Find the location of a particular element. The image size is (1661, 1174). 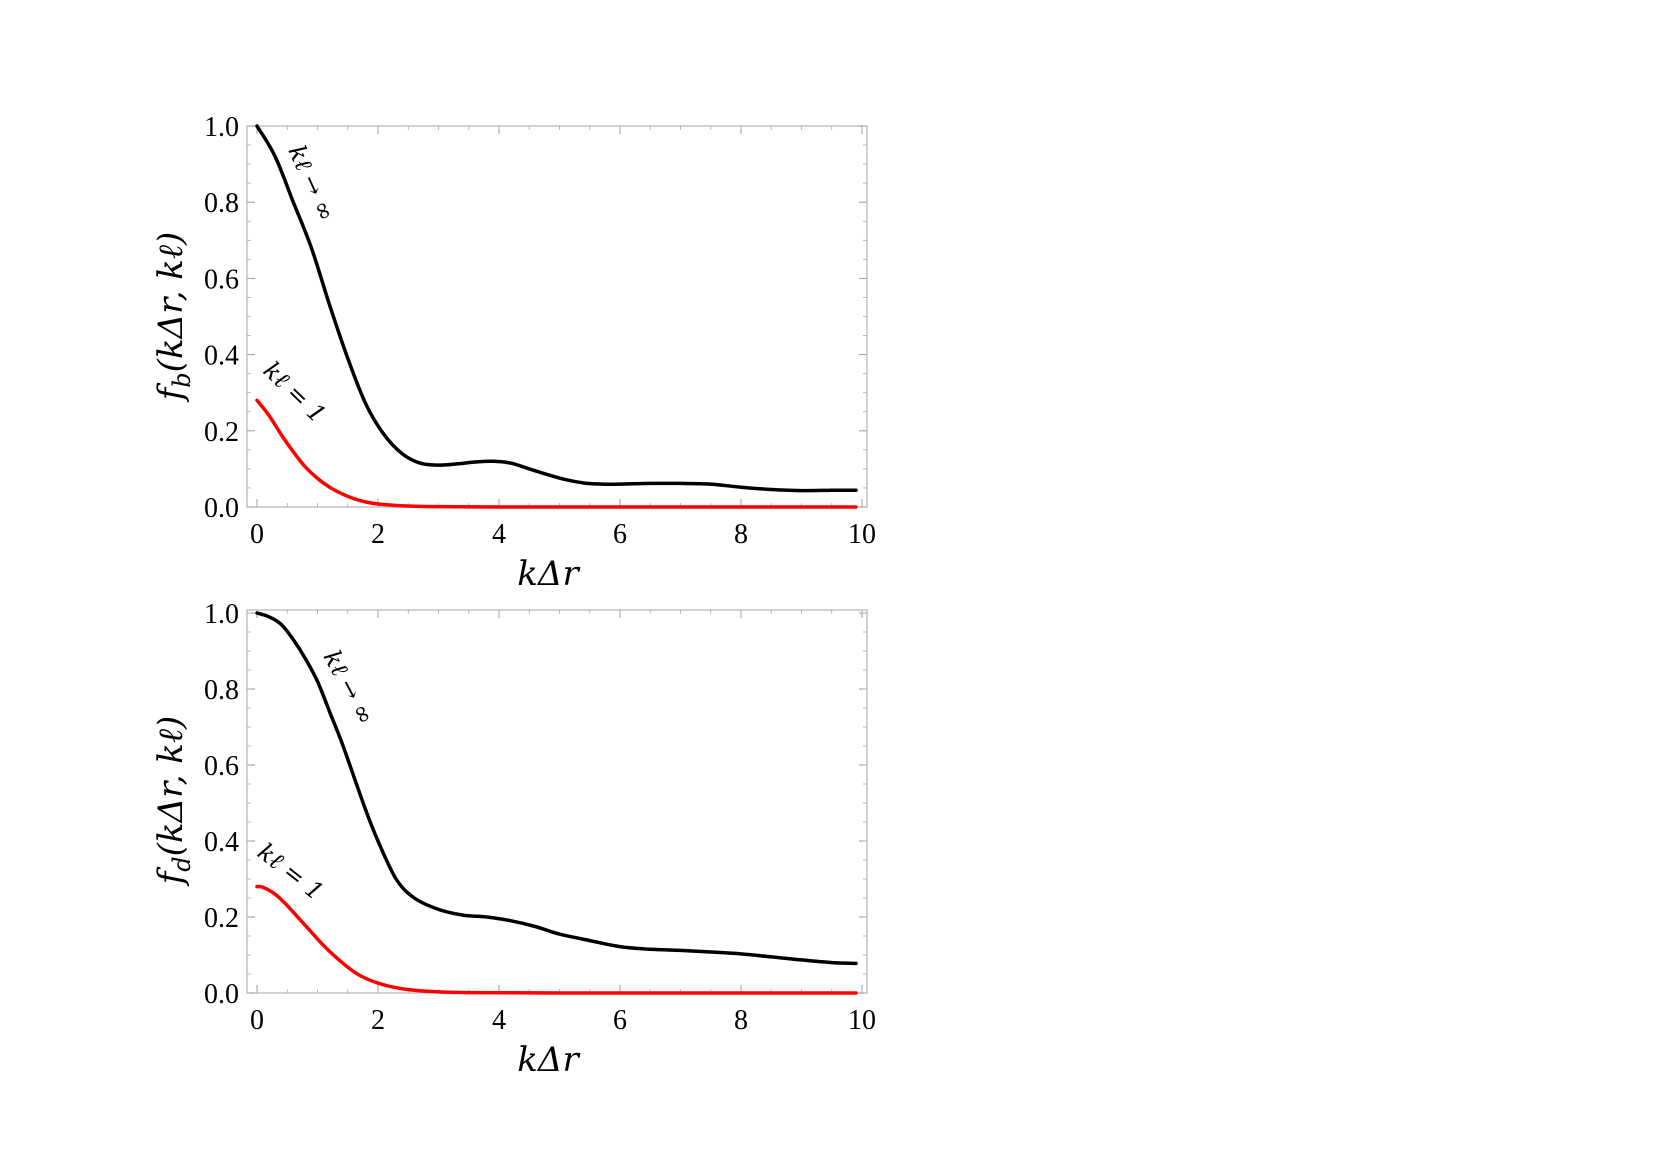

y-axis-label: fd(kΔr, kℓ) is located at coordinates (173, 802).